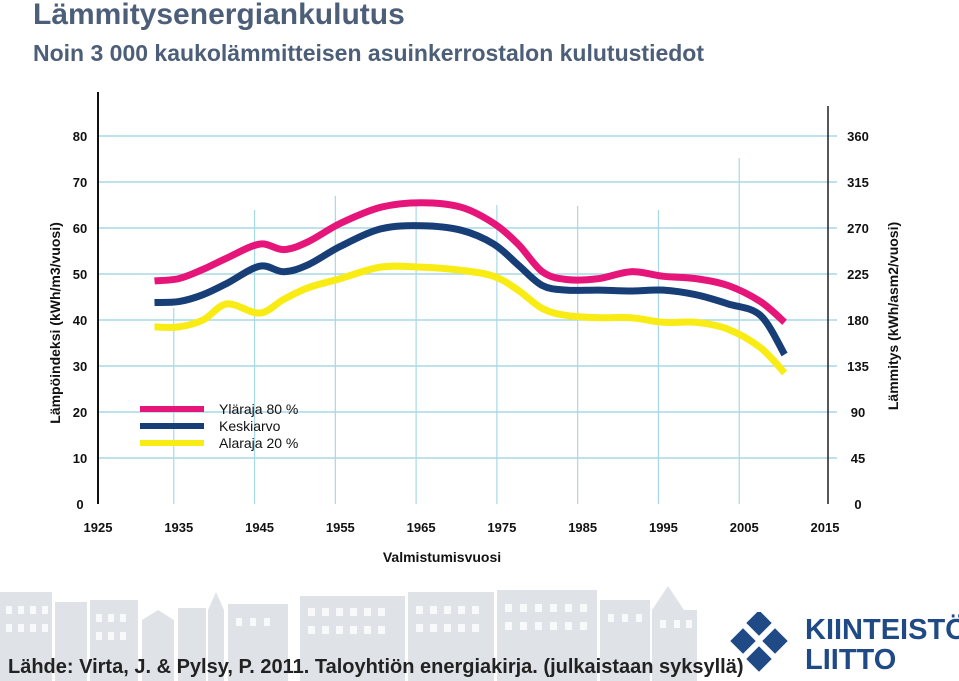 Image resolution: width=959 pixels, height=681 pixels. I want to click on page-title: Lämmitysenergiankulutus, so click(219, 15).